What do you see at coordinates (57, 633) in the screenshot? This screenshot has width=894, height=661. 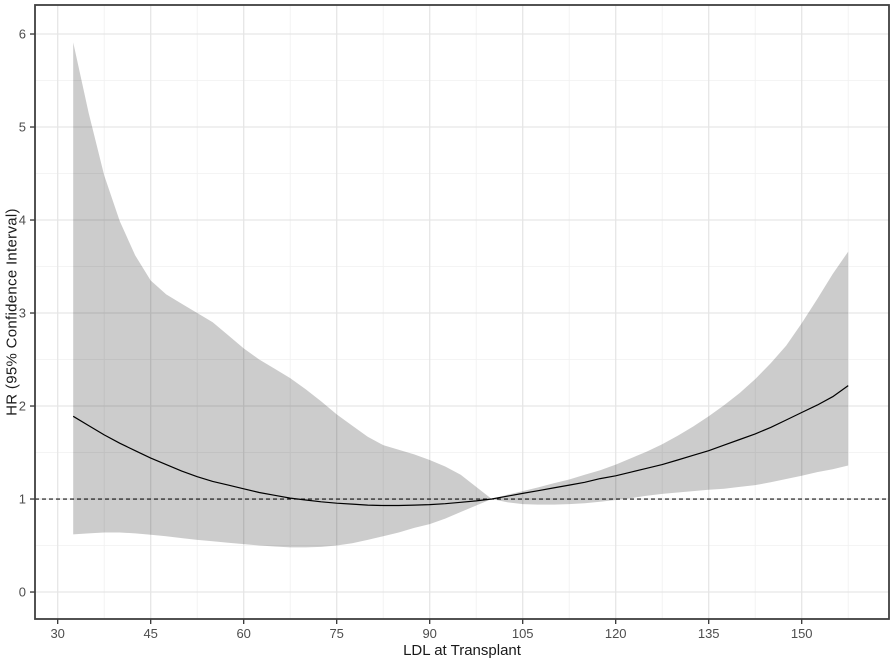 I see `x-tick-label: 30` at bounding box center [57, 633].